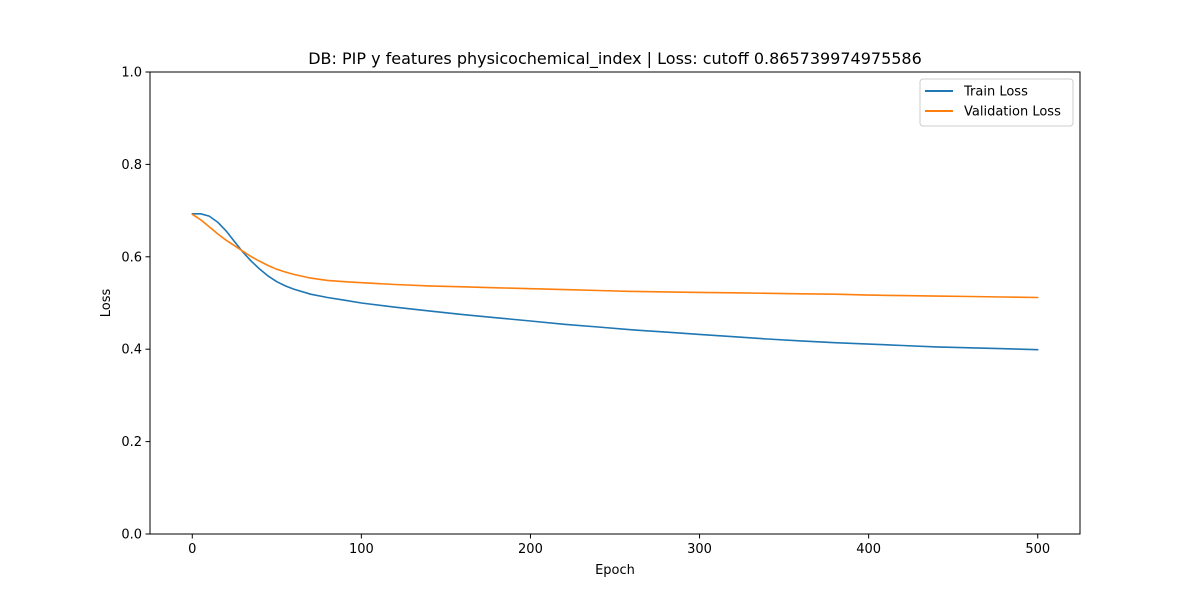 This screenshot has width=1200, height=600. I want to click on x-tick-label: 200, so click(530, 549).